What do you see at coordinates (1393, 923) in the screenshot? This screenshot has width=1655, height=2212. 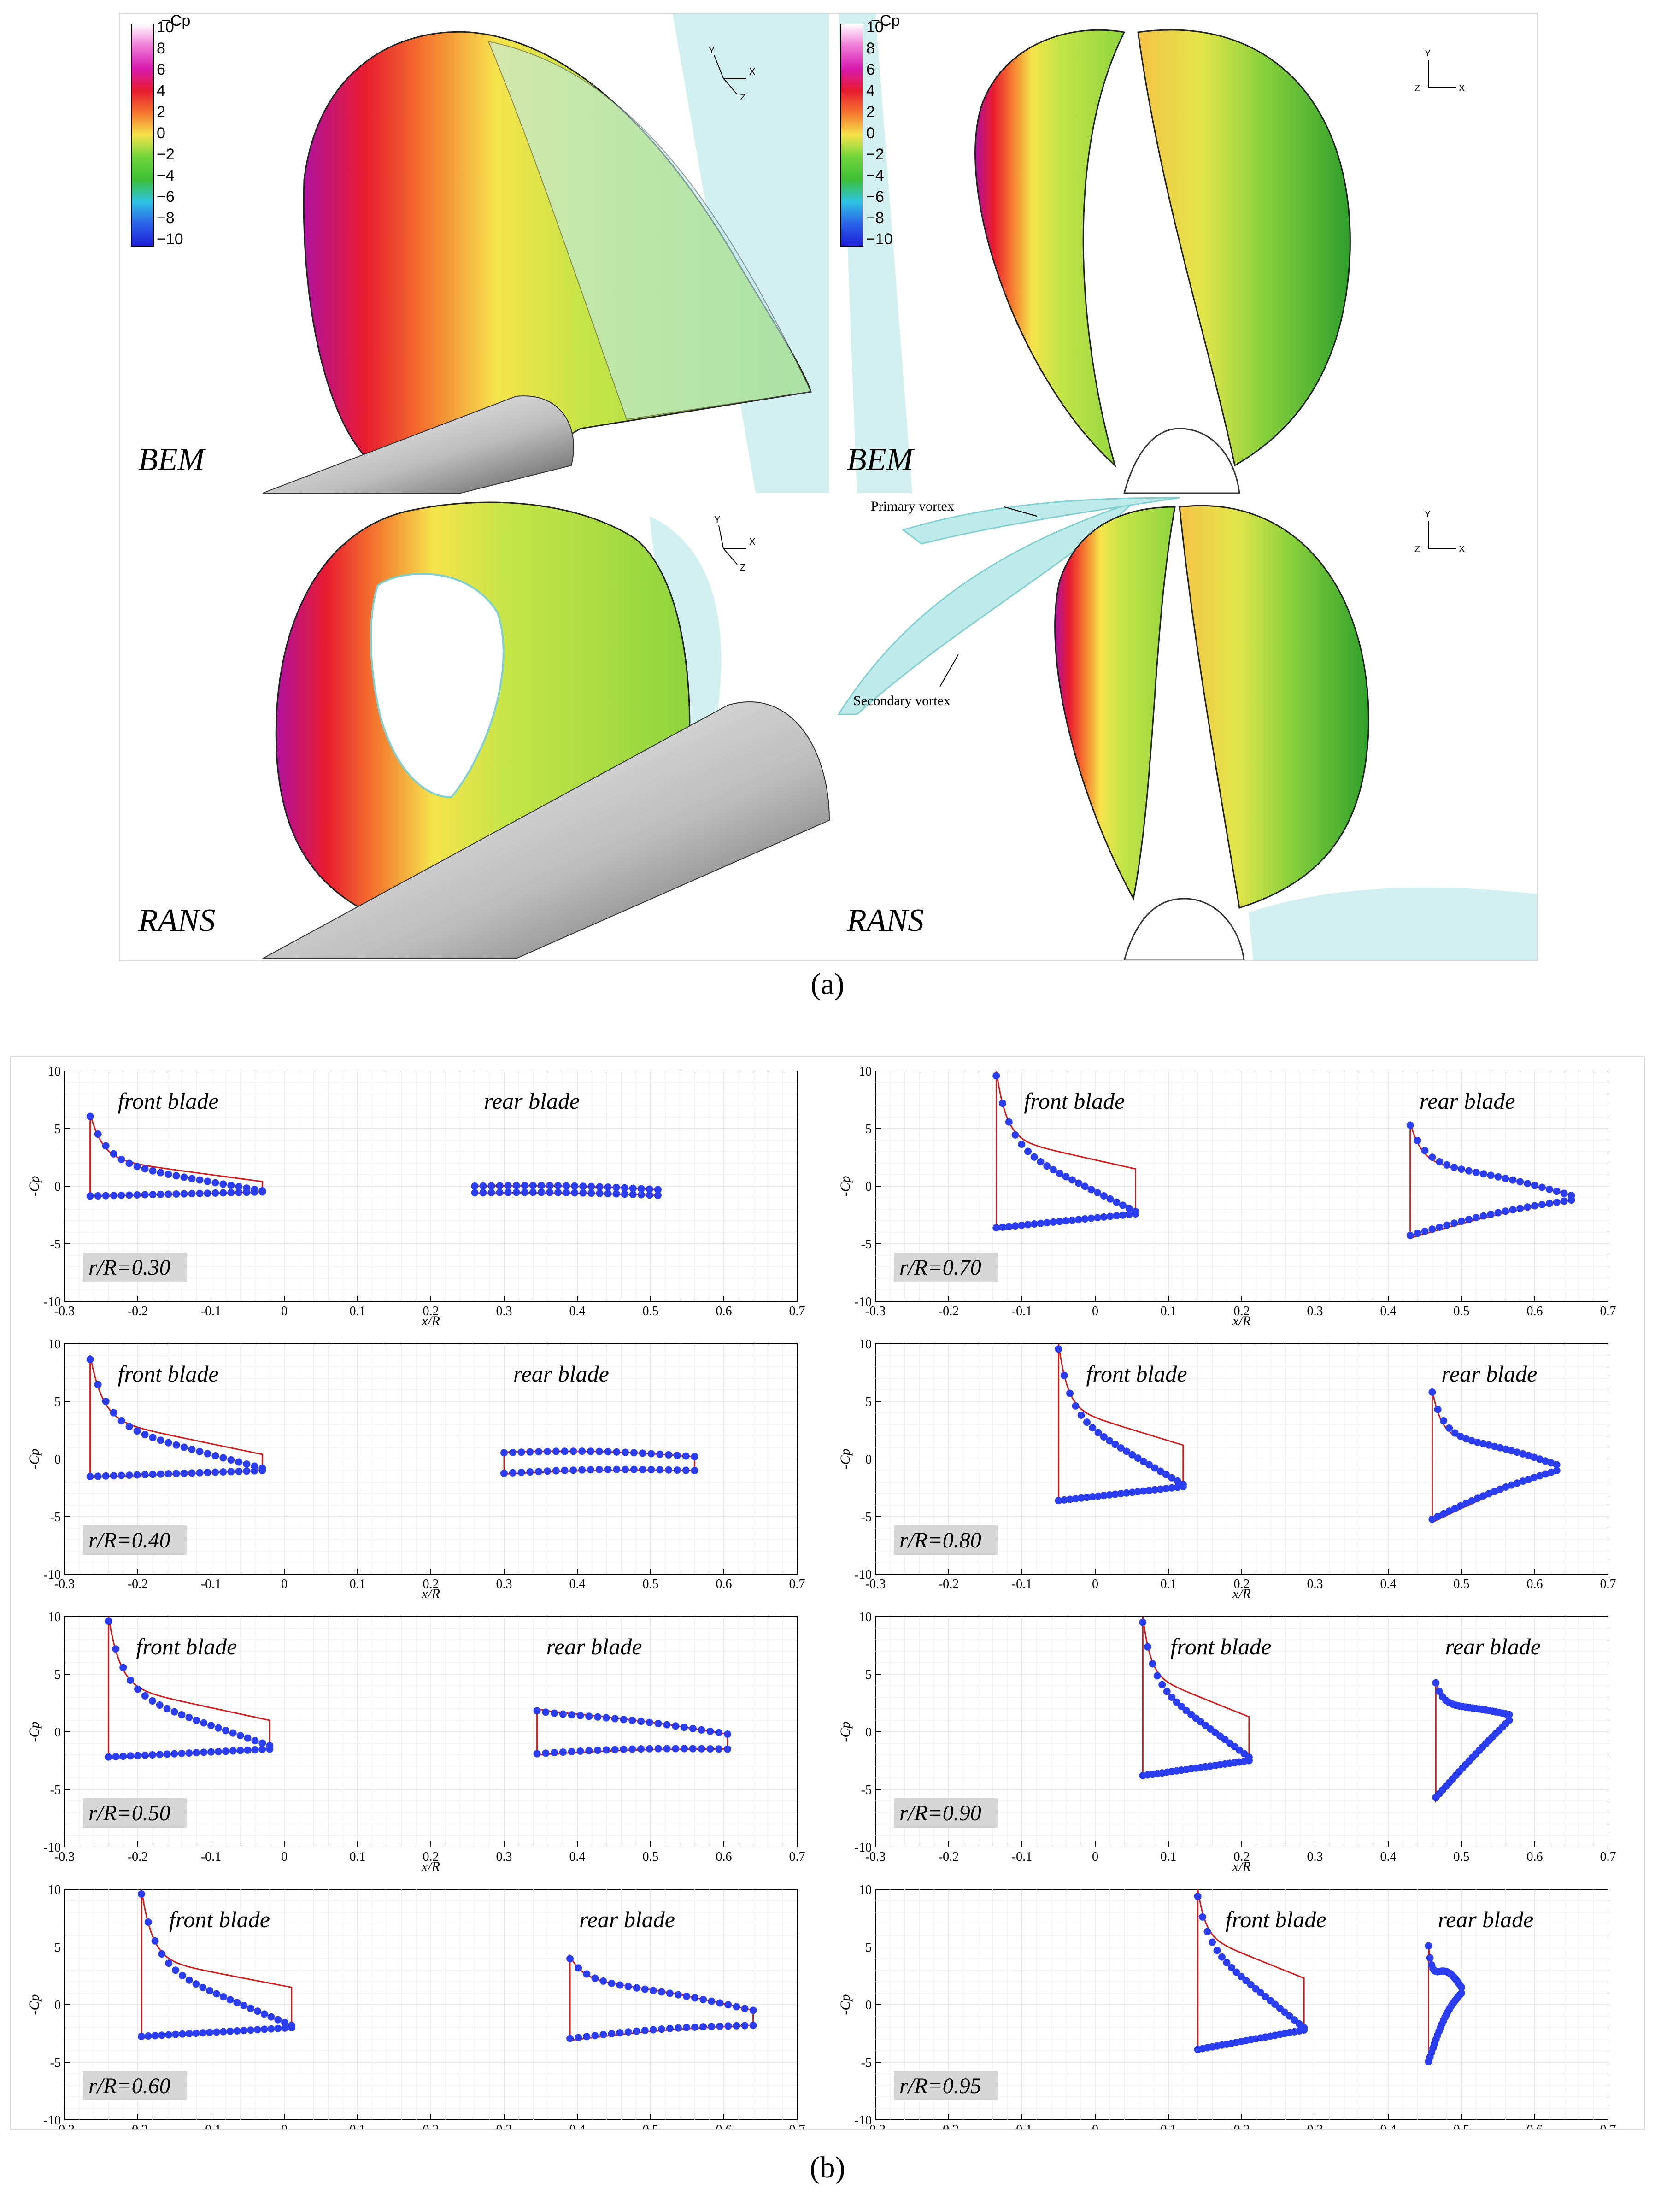 I see `wake-surface` at bounding box center [1393, 923].